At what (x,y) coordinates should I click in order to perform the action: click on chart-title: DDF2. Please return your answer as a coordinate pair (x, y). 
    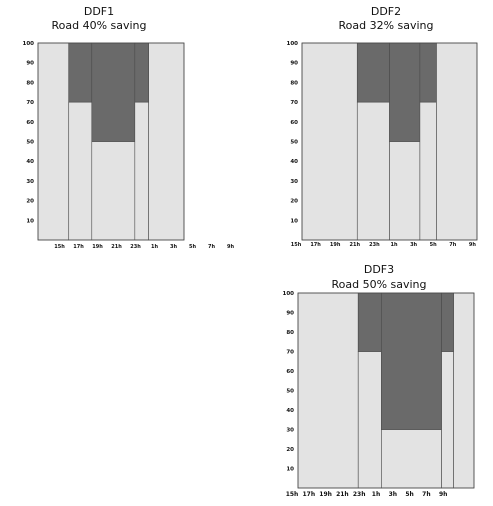
    Looking at the image, I should click on (386, 11).